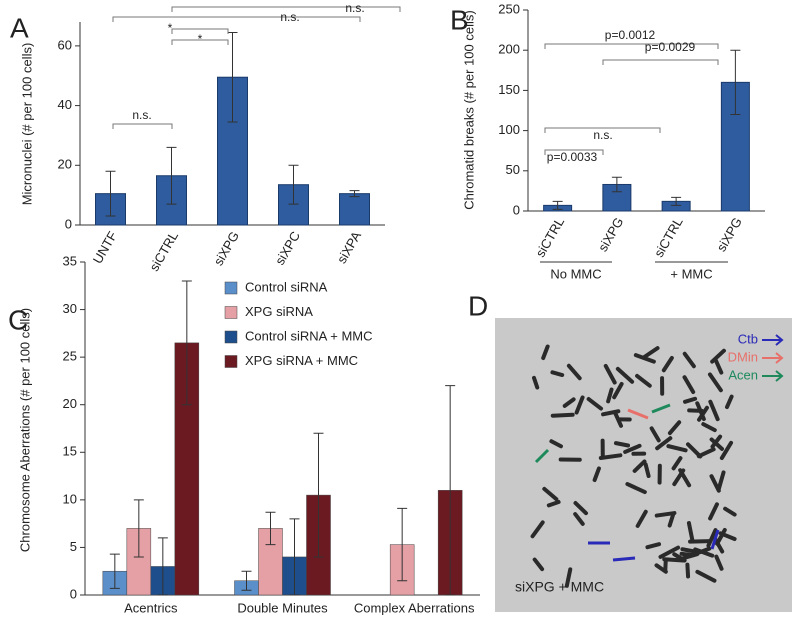 The width and height of the screenshot is (800, 627). Describe the element at coordinates (70, 498) in the screenshot. I see `y-tick-label: 10` at that location.